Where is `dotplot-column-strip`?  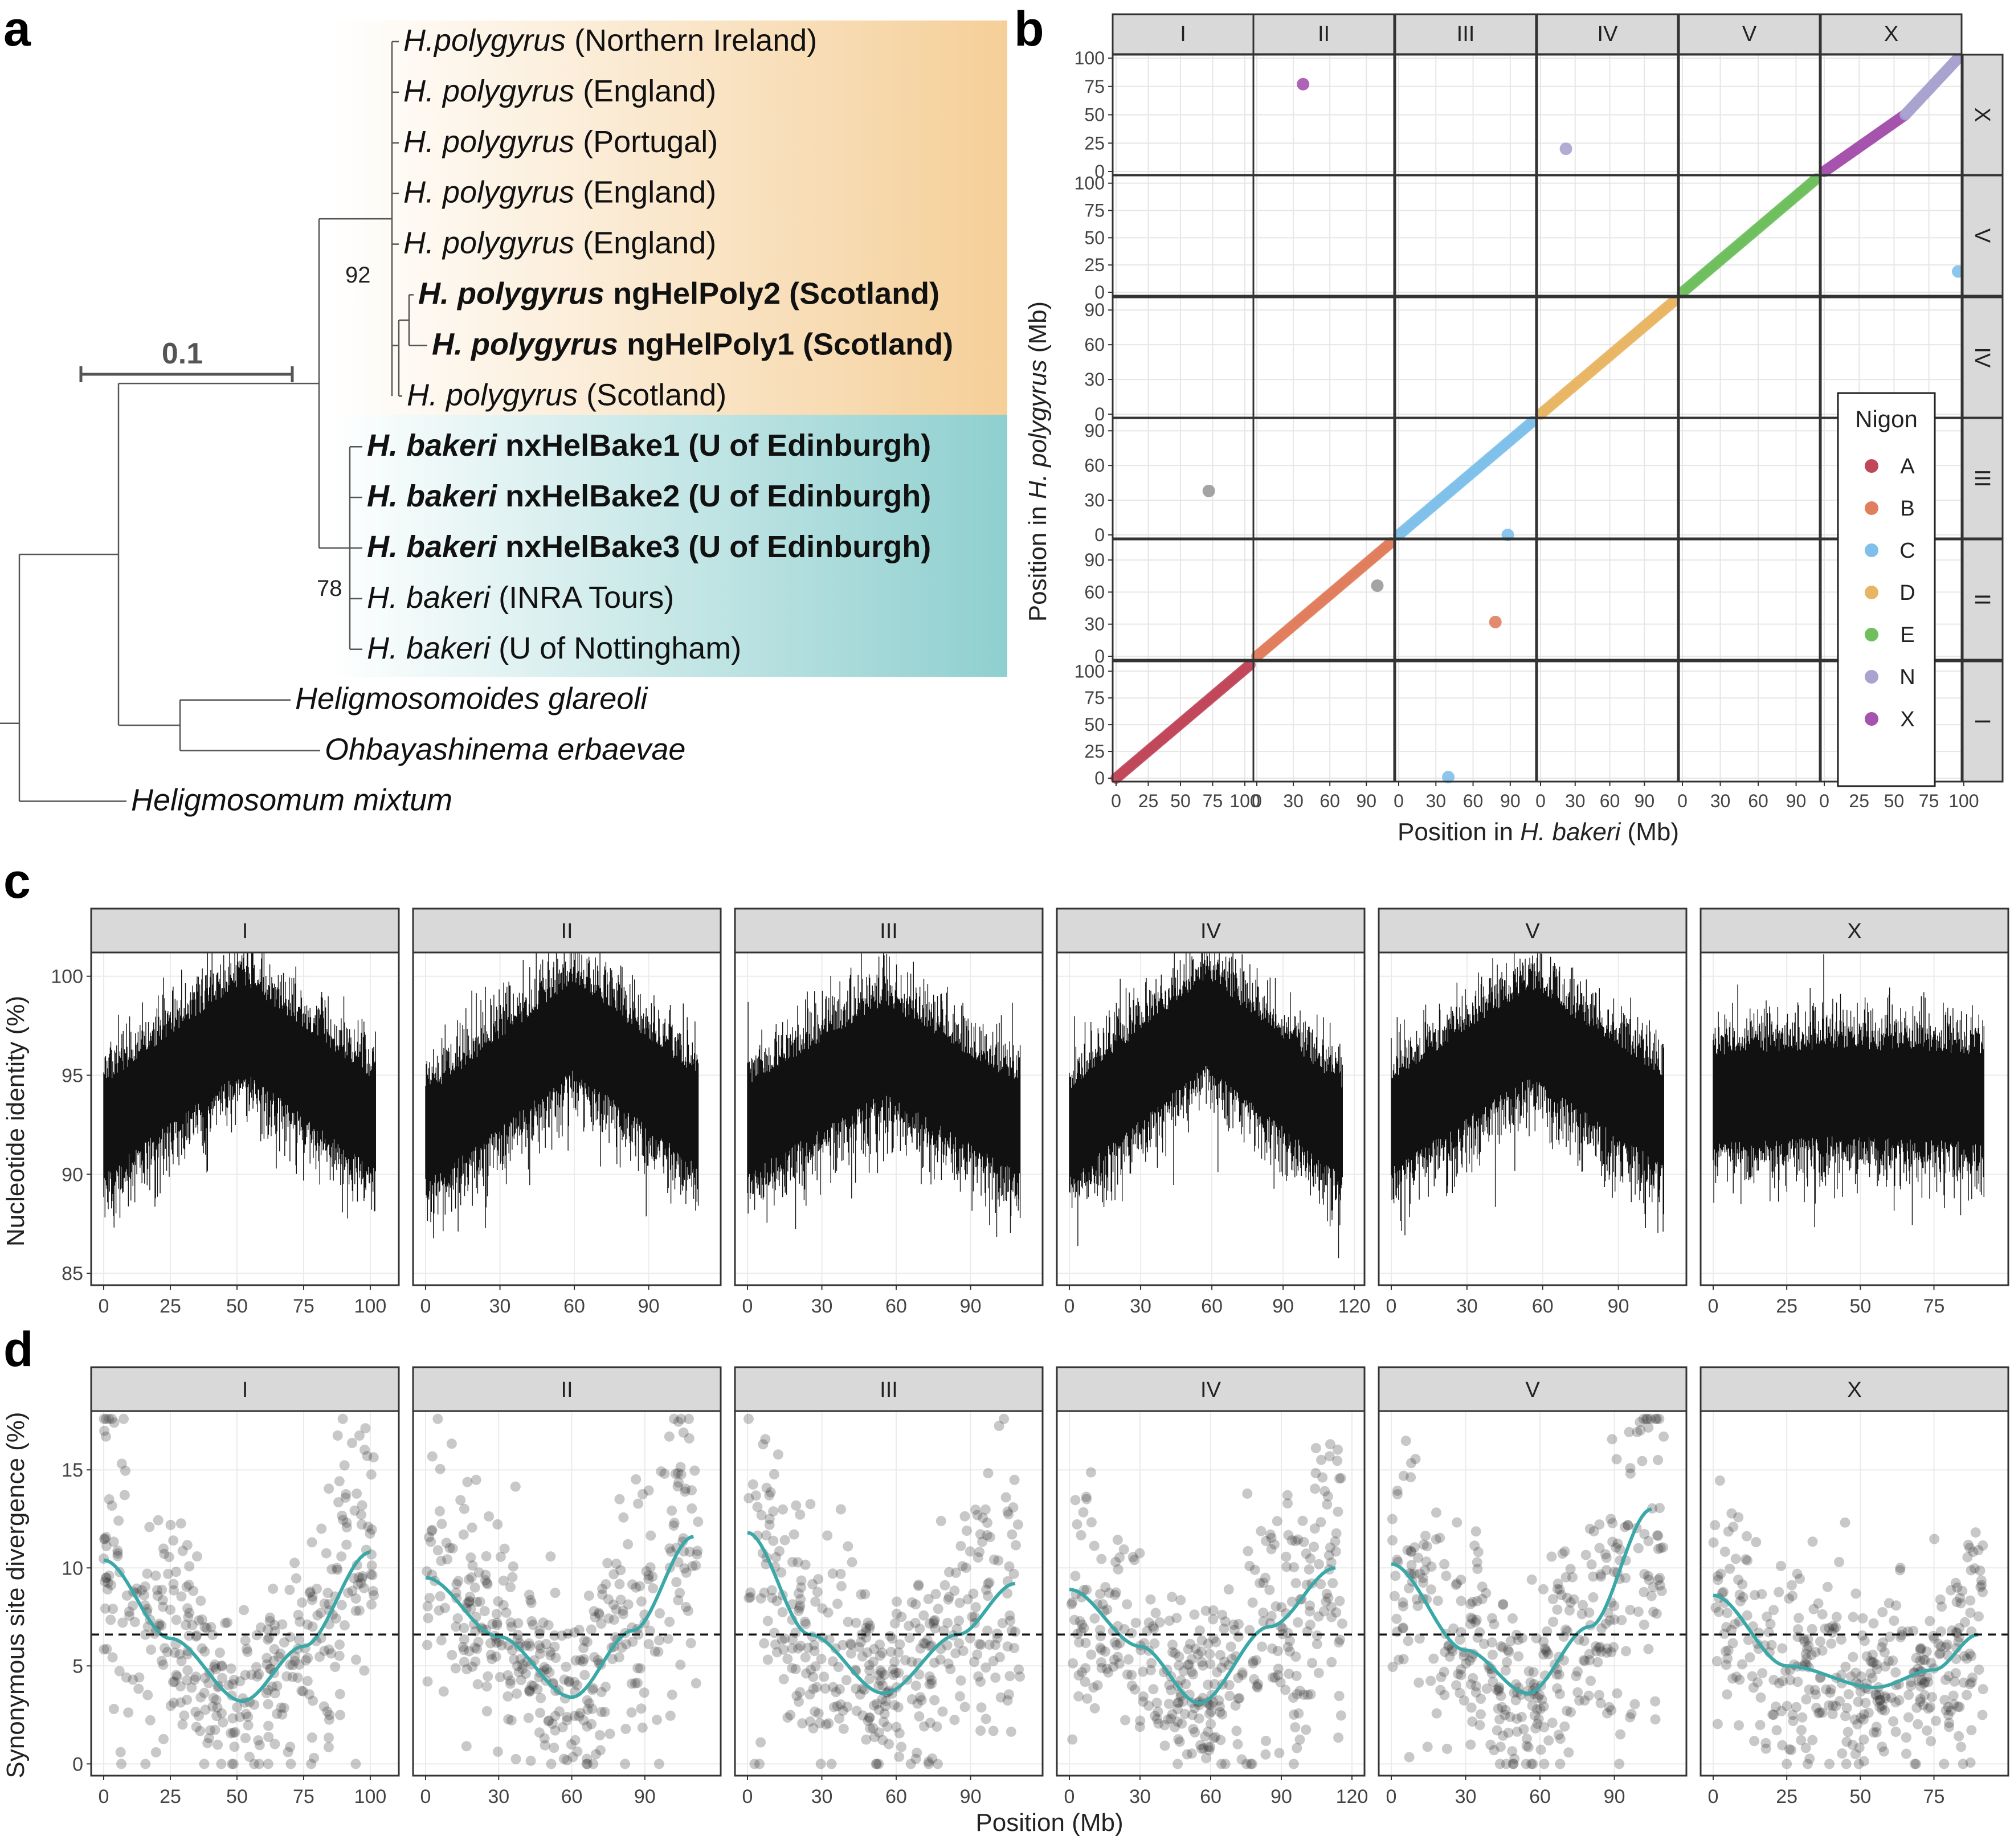 dotplot-column-strip is located at coordinates (1891, 34).